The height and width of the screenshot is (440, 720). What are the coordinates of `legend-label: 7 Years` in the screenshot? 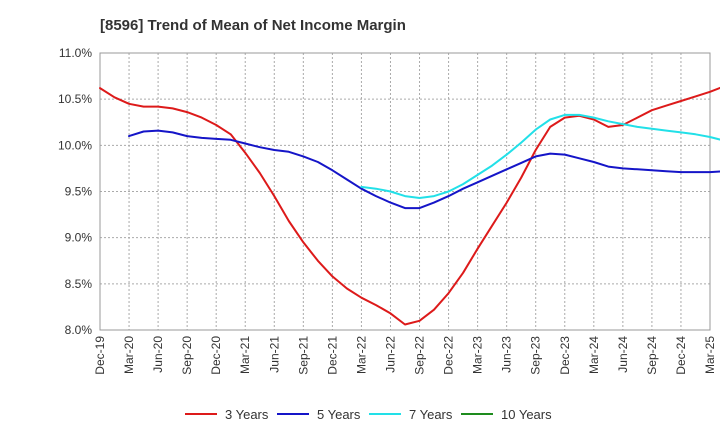 It's located at (431, 414).